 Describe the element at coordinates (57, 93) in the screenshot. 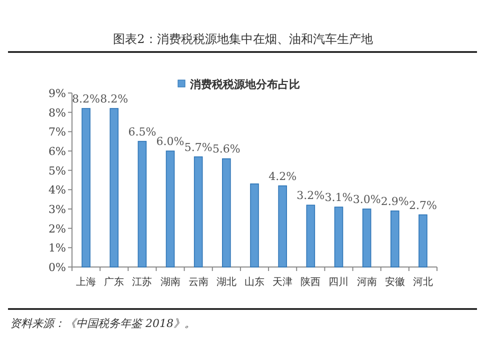

I see `y-tick-label: 9%` at that location.